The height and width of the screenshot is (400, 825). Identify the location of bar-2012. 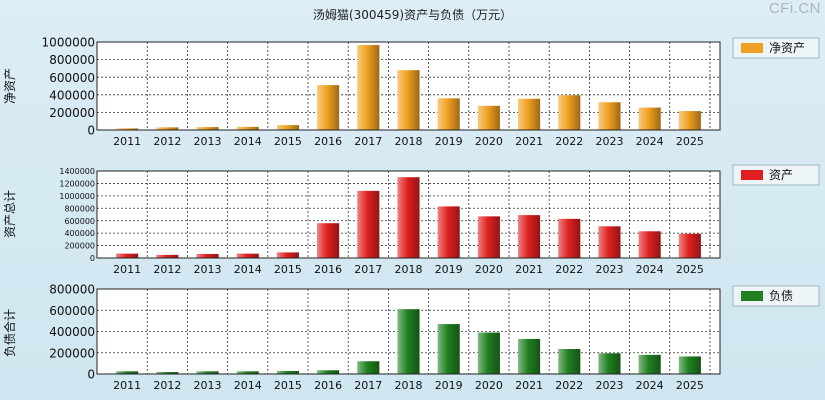
(167, 373).